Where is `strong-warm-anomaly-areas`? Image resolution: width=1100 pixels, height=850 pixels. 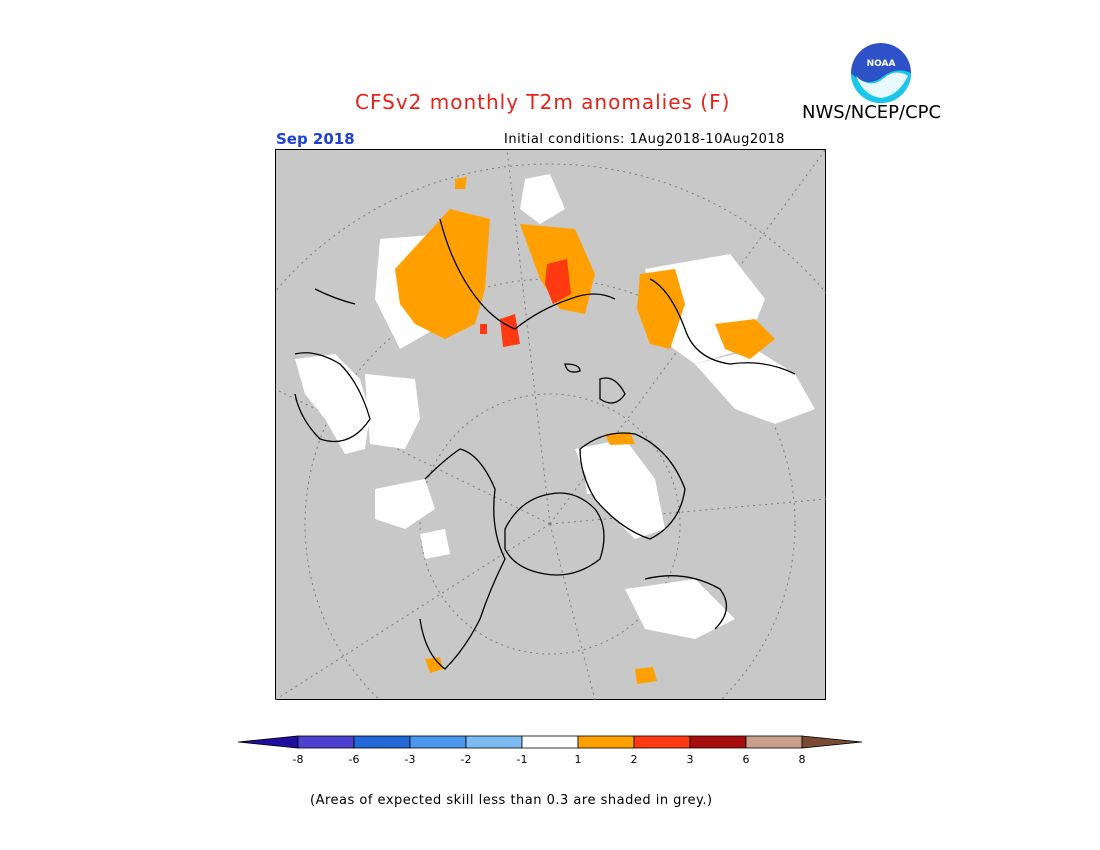
strong-warm-anomaly-areas is located at coordinates (525, 303).